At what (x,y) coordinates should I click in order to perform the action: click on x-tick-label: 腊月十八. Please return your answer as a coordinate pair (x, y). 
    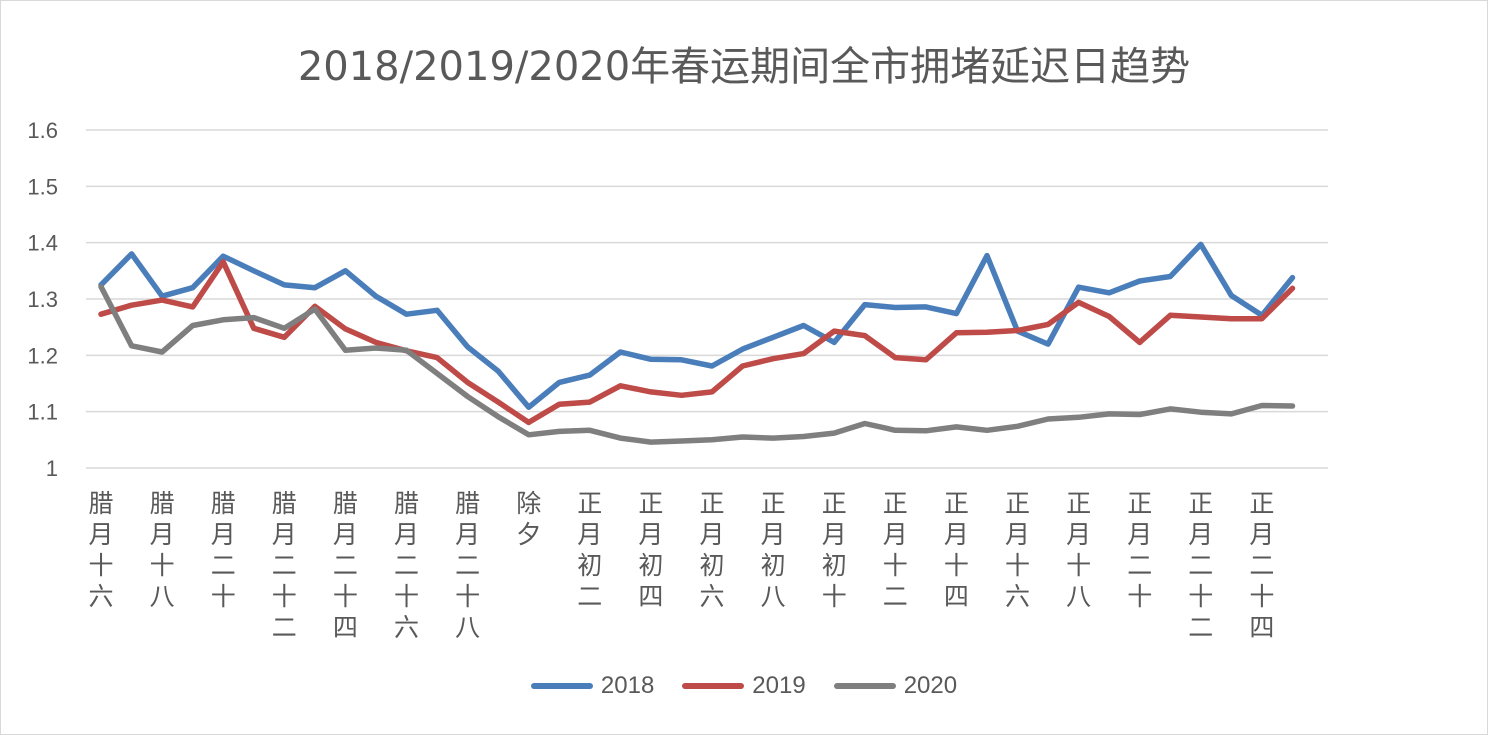
    Looking at the image, I should click on (162, 550).